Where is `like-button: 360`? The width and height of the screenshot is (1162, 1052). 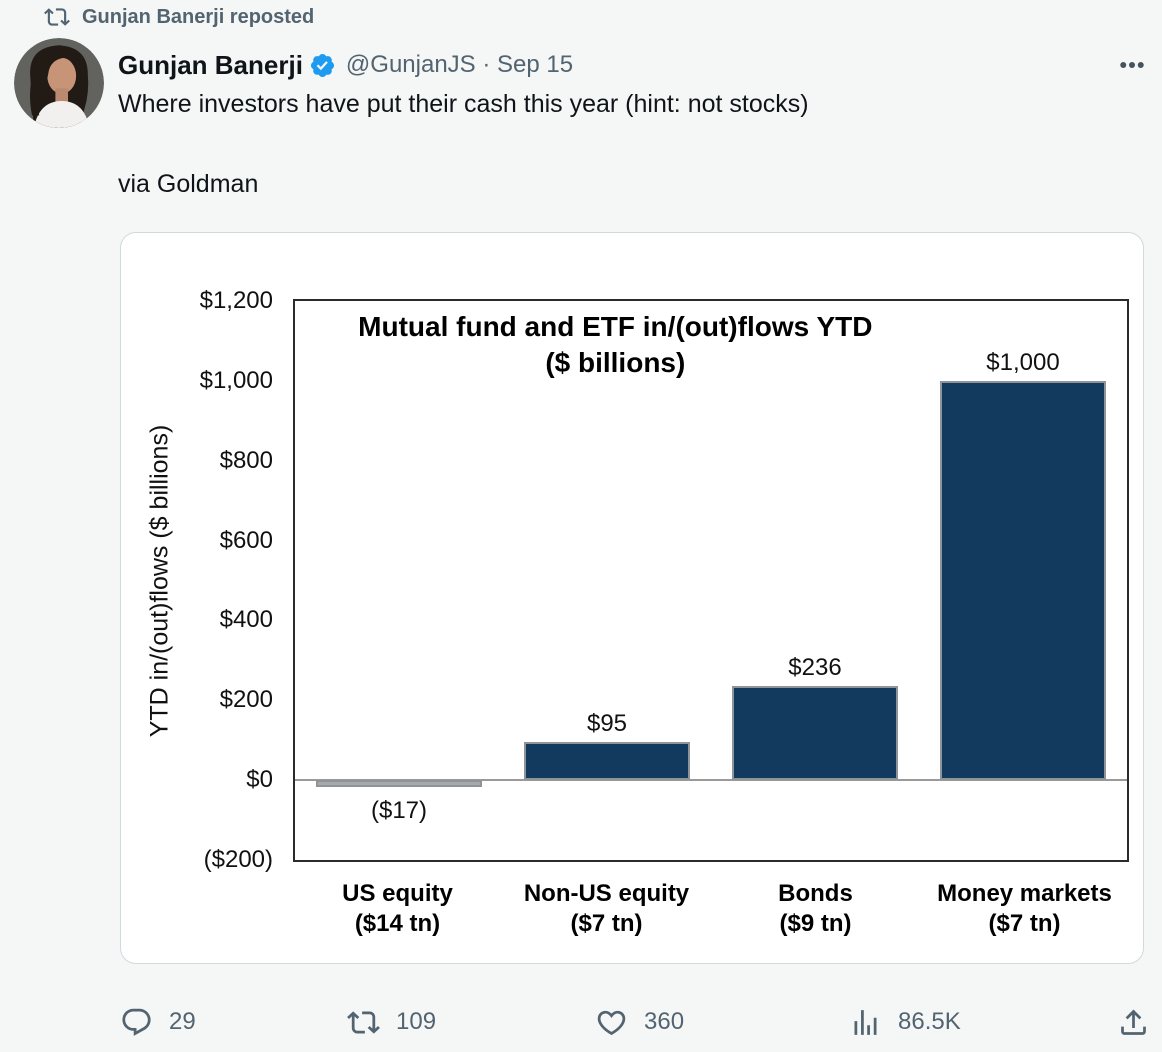
like-button: 360 is located at coordinates (639, 1022).